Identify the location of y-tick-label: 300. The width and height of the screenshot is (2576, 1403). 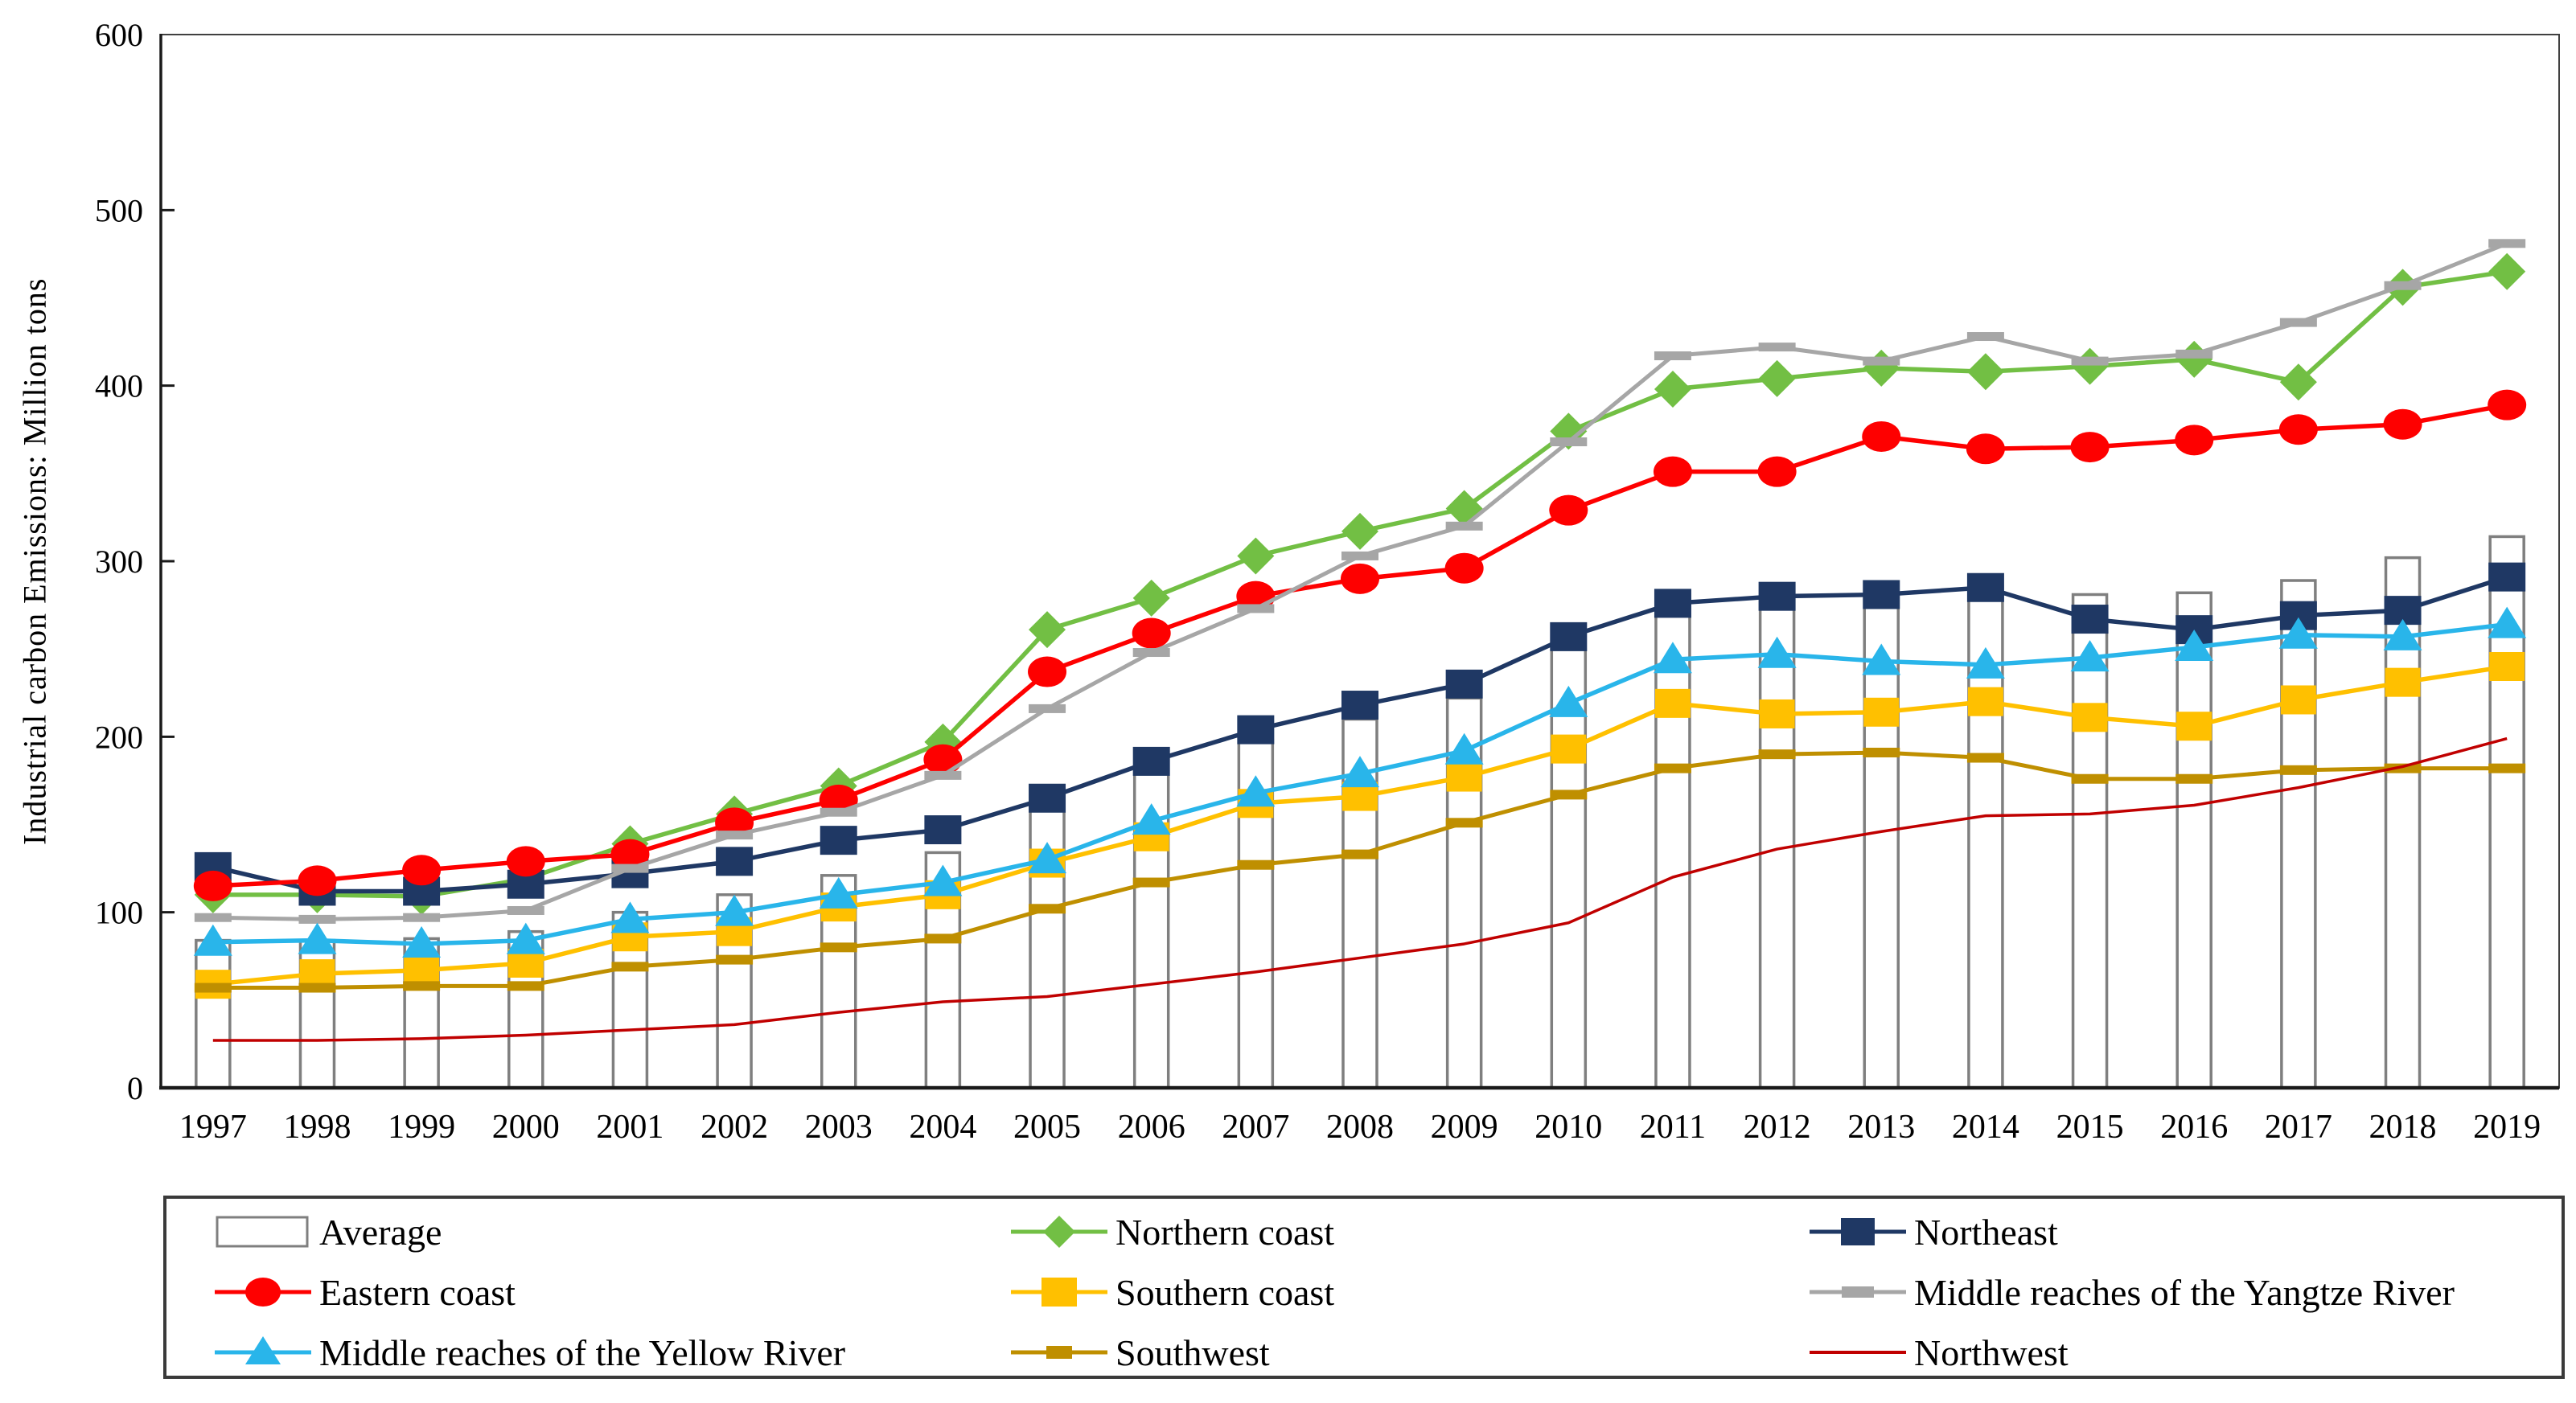
(119, 562).